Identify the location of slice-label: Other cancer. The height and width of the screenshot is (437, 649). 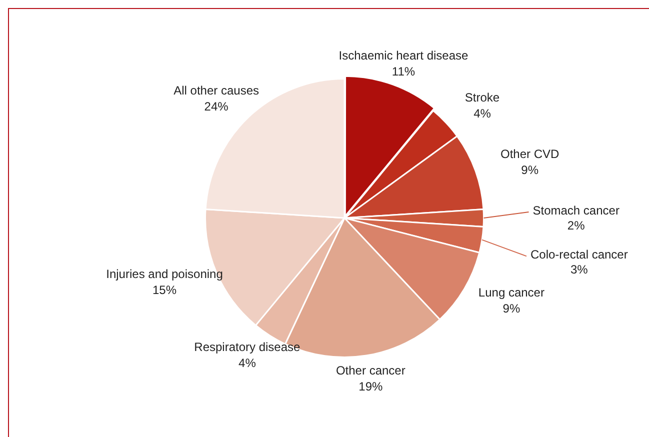
(371, 371).